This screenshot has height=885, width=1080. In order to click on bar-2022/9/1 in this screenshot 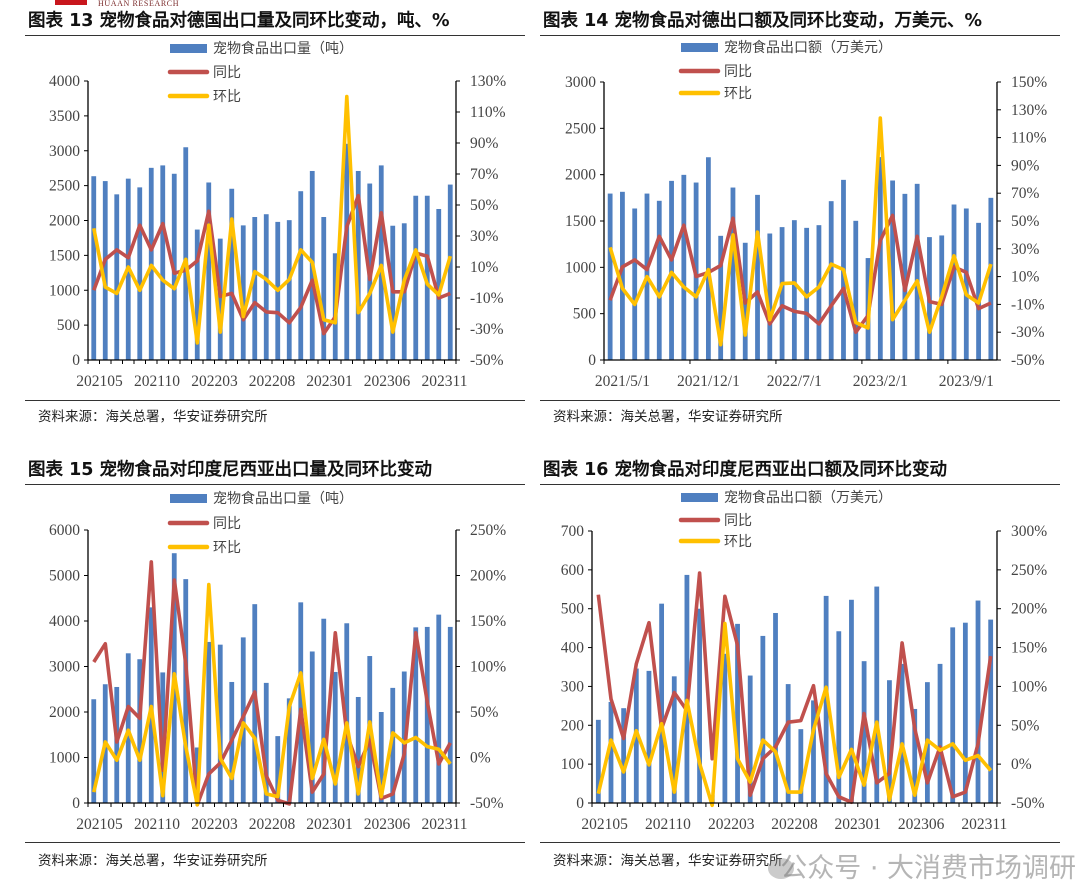, I will do `click(807, 293)`.